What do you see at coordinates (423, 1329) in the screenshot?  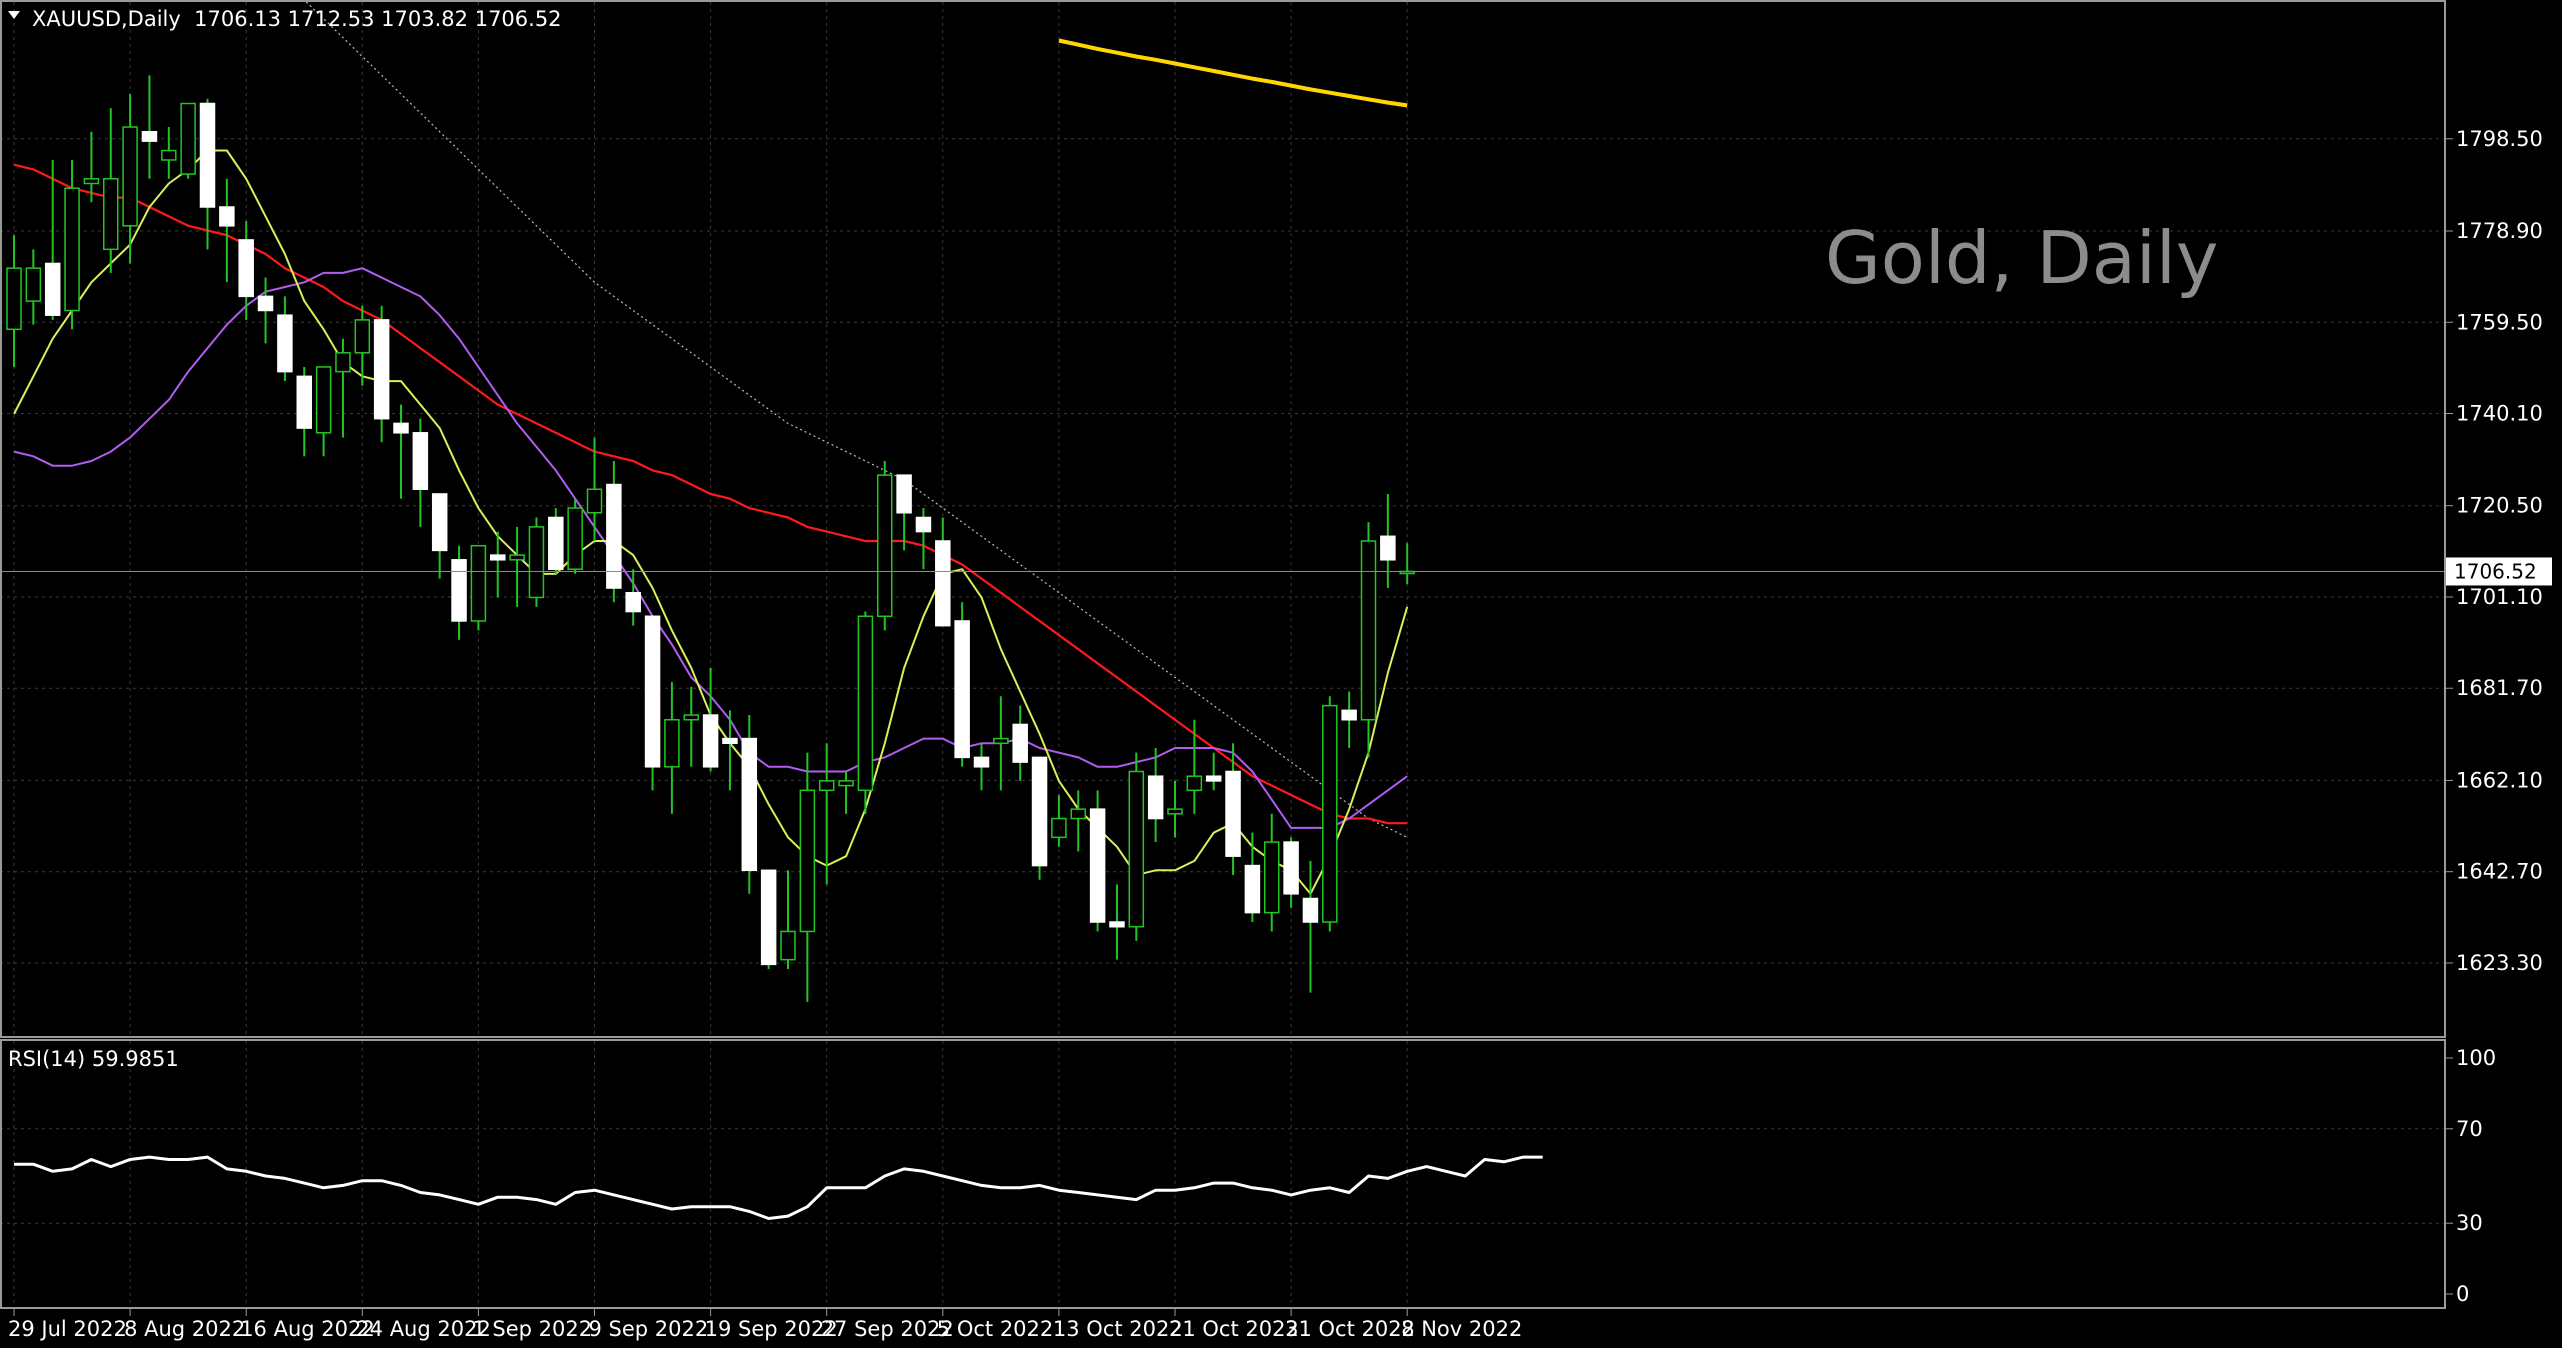 I see `time-tick-label: 24 Aug 2022` at bounding box center [423, 1329].